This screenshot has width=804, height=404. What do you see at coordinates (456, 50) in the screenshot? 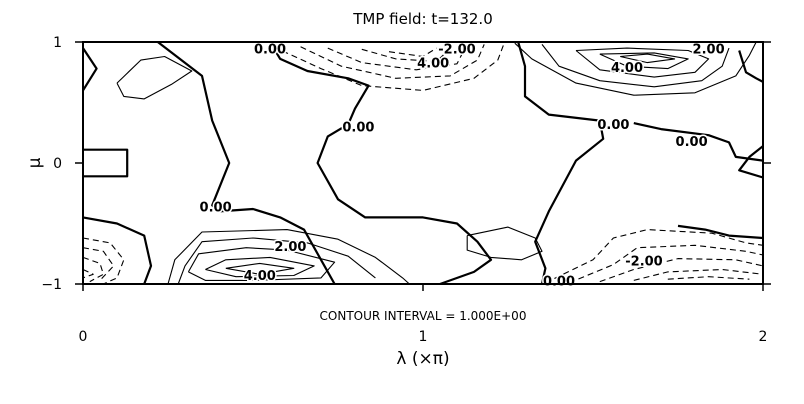
I see `contour-label-1: -2.00` at bounding box center [456, 50].